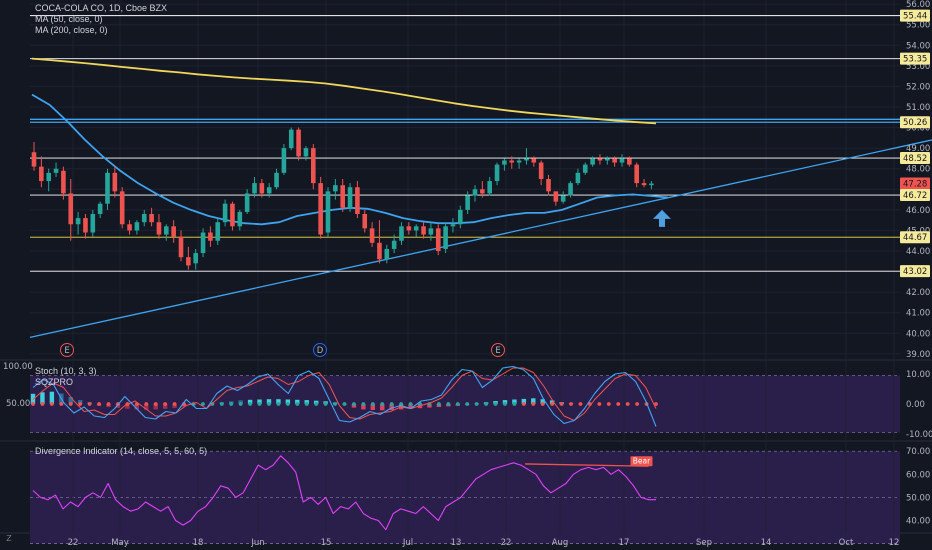  What do you see at coordinates (69, 19) in the screenshot?
I see `ma50-legend: MA (50, close, 0)` at bounding box center [69, 19].